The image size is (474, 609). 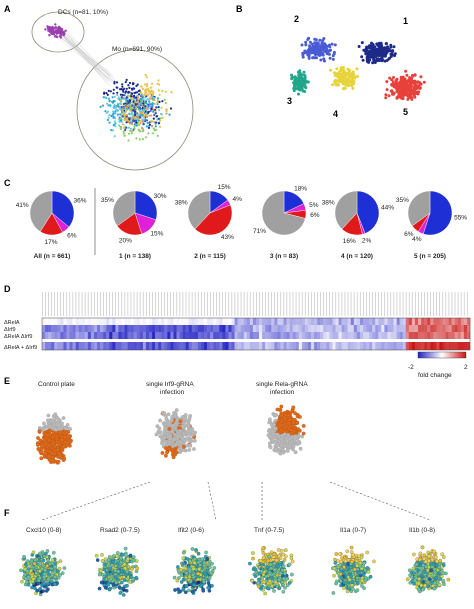 What do you see at coordinates (235, 571) in the screenshot?
I see `f-scatter-plots` at bounding box center [235, 571].